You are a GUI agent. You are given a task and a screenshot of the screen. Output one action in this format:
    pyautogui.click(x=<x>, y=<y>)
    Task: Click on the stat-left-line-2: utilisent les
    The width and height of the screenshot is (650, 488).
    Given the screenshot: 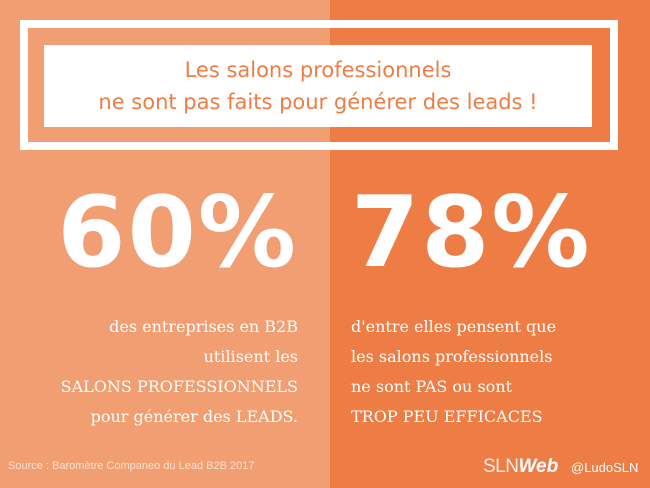 What is the action you would take?
    pyautogui.click(x=250, y=356)
    